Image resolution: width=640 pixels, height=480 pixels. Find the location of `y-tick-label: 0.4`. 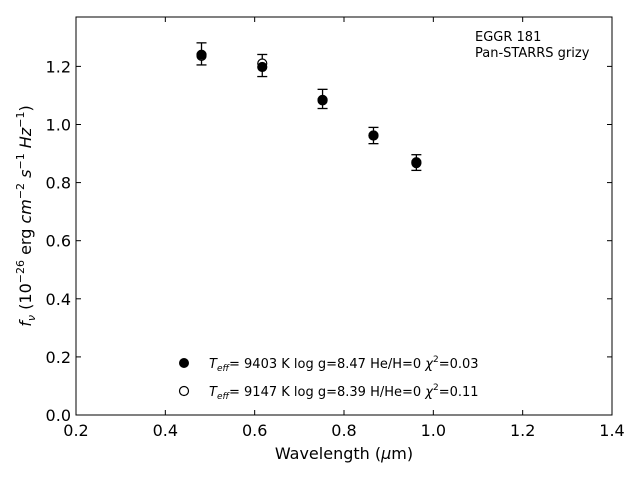

y-tick-label: 0.4 is located at coordinates (58, 299).